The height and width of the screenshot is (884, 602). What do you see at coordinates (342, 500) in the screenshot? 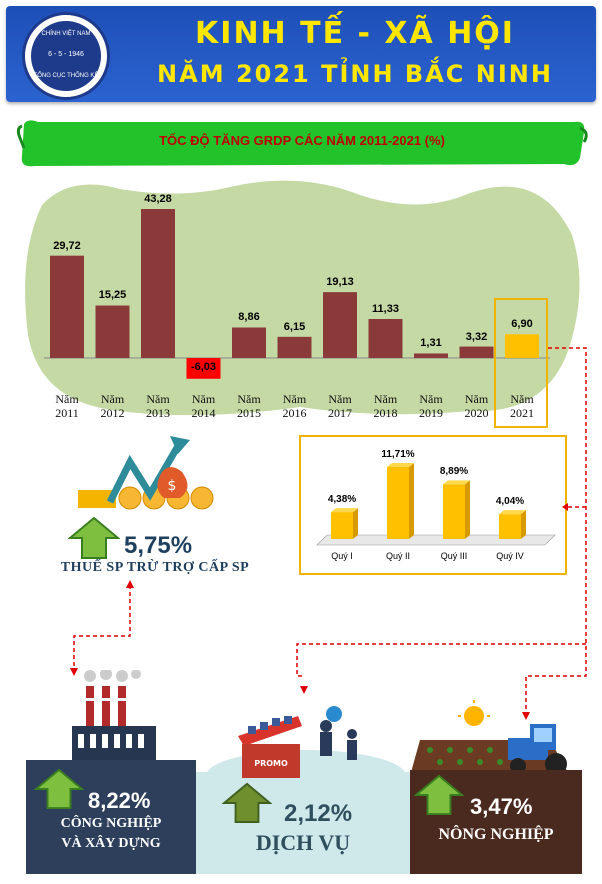
I see `quarterly-value-label: 4,38%` at bounding box center [342, 500].